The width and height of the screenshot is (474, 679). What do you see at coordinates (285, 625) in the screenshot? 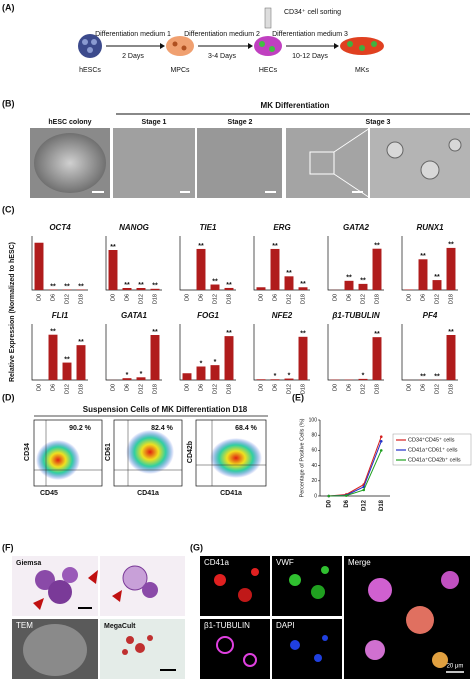
I see `image-label: DAPI` at bounding box center [285, 625].